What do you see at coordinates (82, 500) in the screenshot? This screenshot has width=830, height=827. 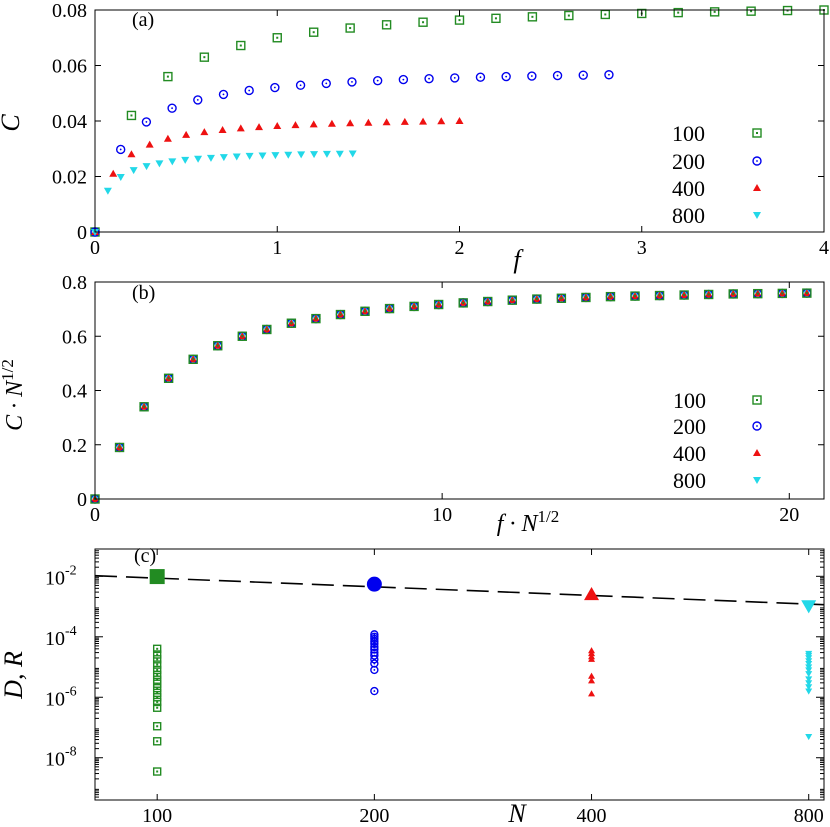 I see `panel-b-ytick-label: 0` at bounding box center [82, 500].